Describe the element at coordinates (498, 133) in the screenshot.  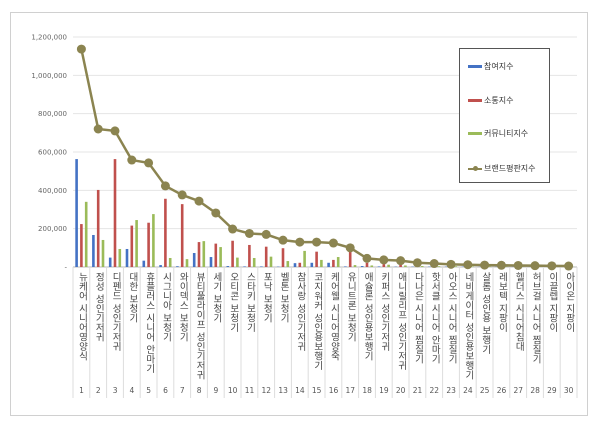
I see `legend-item-community: 커뮤니티지수` at that location.